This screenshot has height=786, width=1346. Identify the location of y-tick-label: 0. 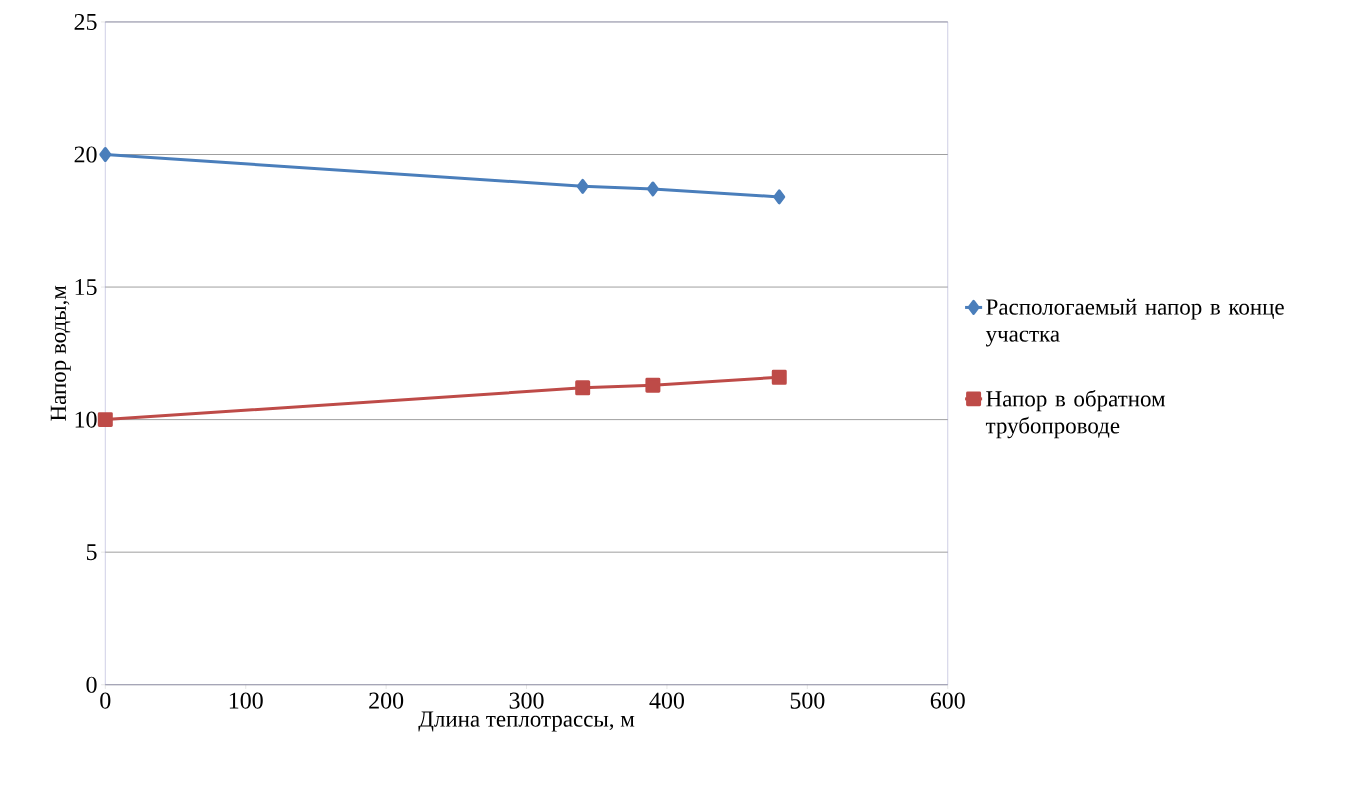
(91, 685).